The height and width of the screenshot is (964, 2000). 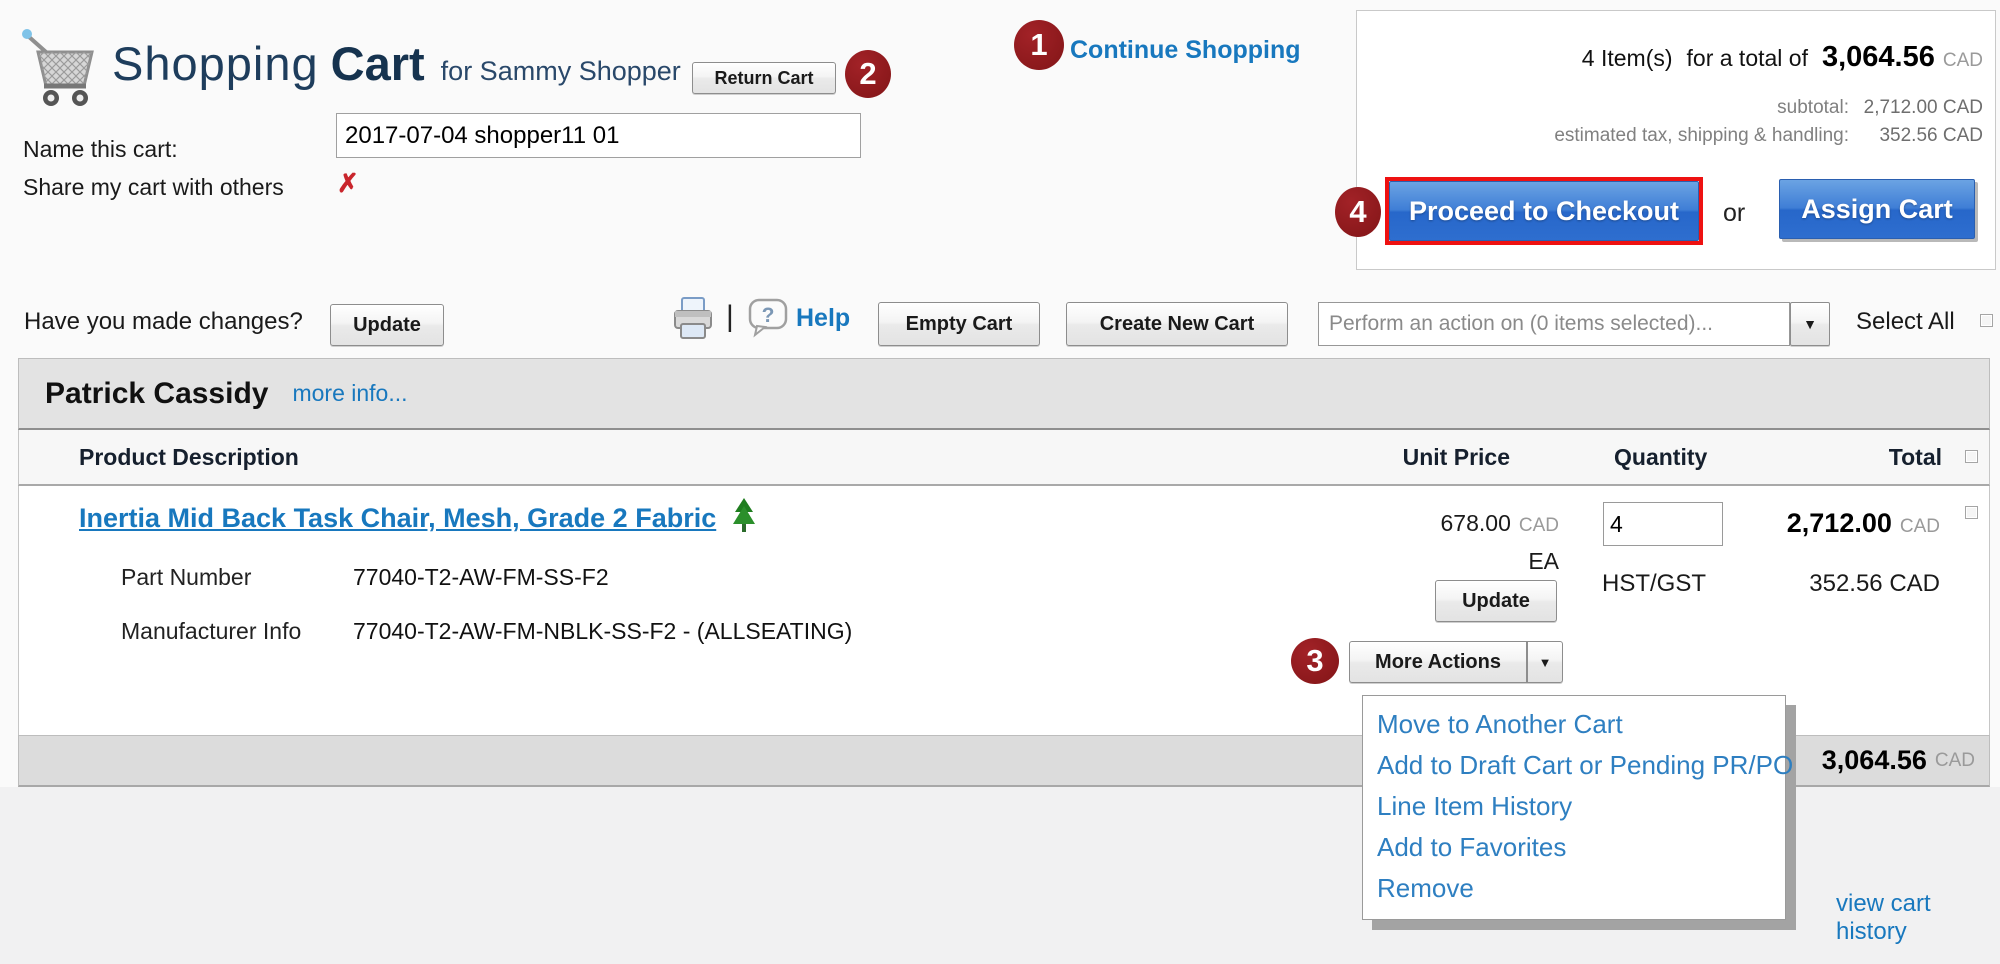 I want to click on proceed-to-checkout-button: Proceed to Checkout, so click(x=1544, y=211).